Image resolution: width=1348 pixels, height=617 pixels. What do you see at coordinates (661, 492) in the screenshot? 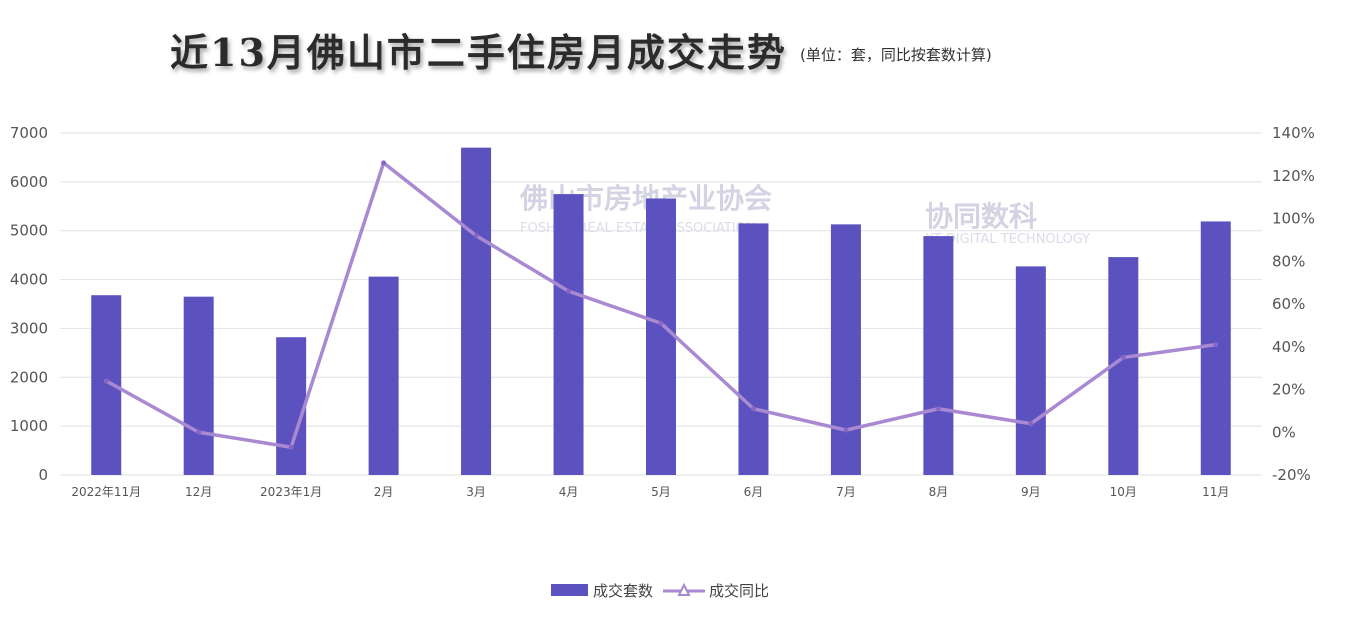
I see `x-tick-label: 5月` at bounding box center [661, 492].